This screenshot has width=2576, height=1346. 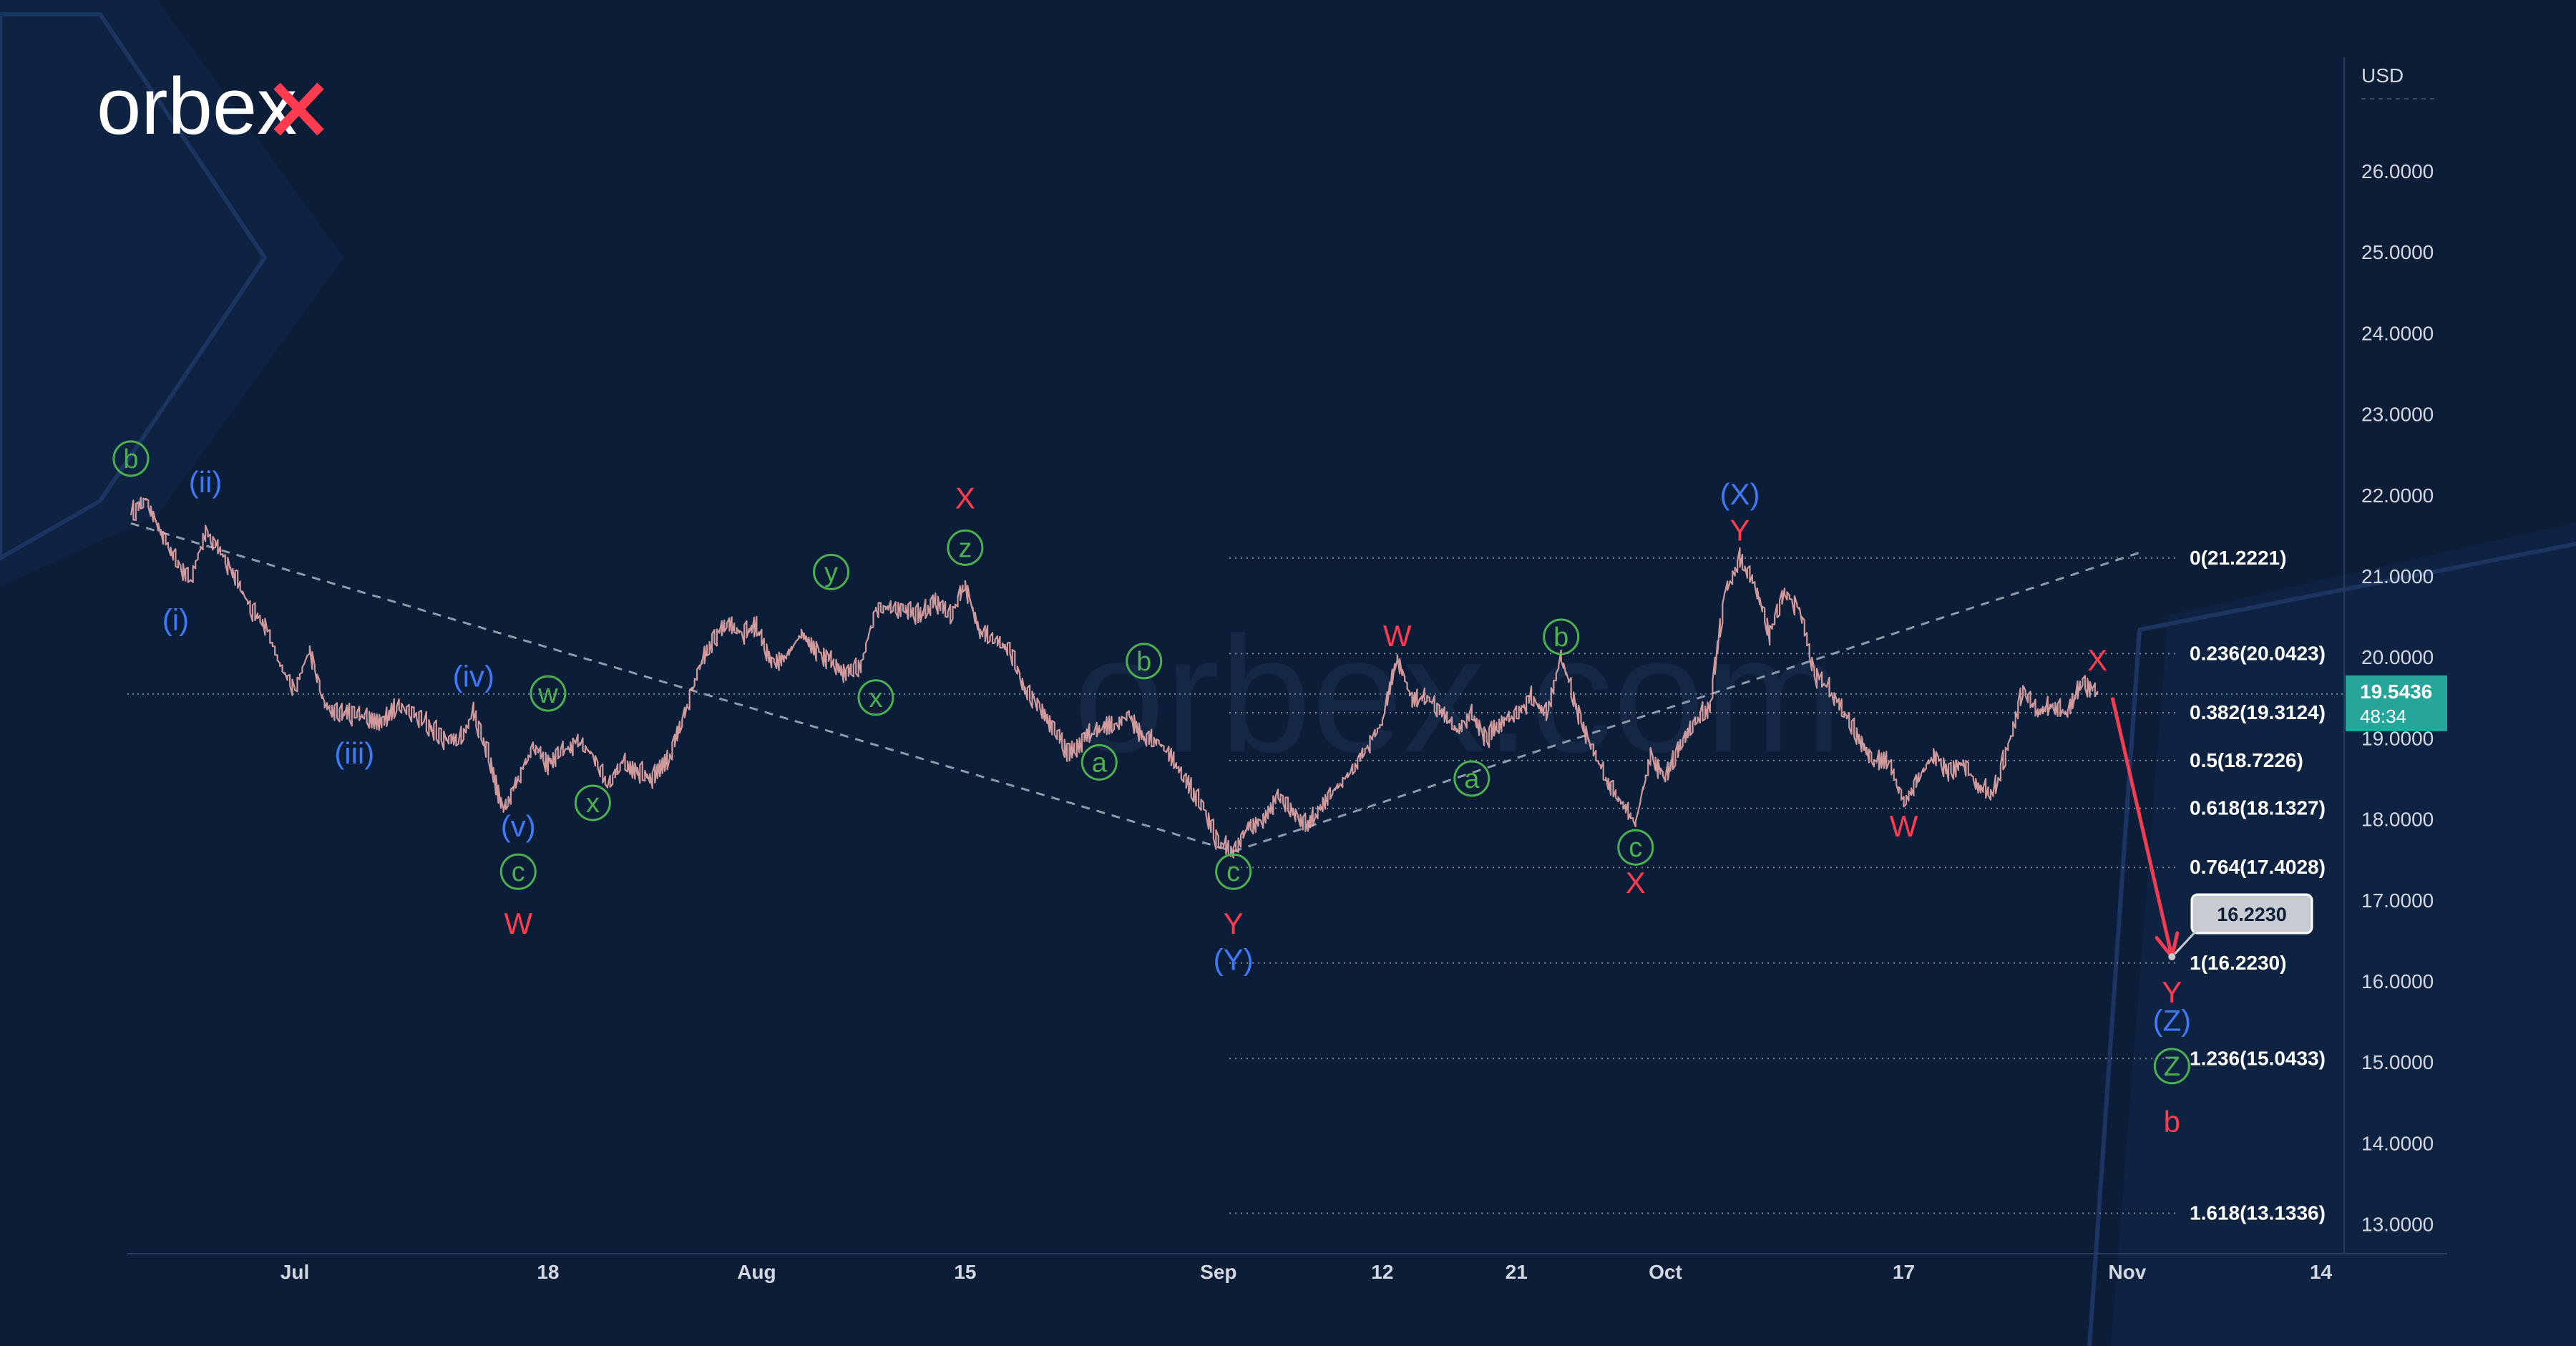 What do you see at coordinates (2397, 333) in the screenshot?
I see `price-tick-label: 24.0000` at bounding box center [2397, 333].